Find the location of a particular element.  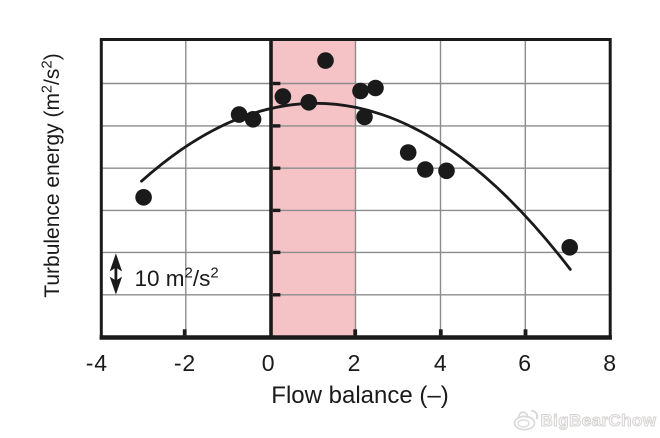

svg-text: BigBearChow is located at coordinates (599, 420).